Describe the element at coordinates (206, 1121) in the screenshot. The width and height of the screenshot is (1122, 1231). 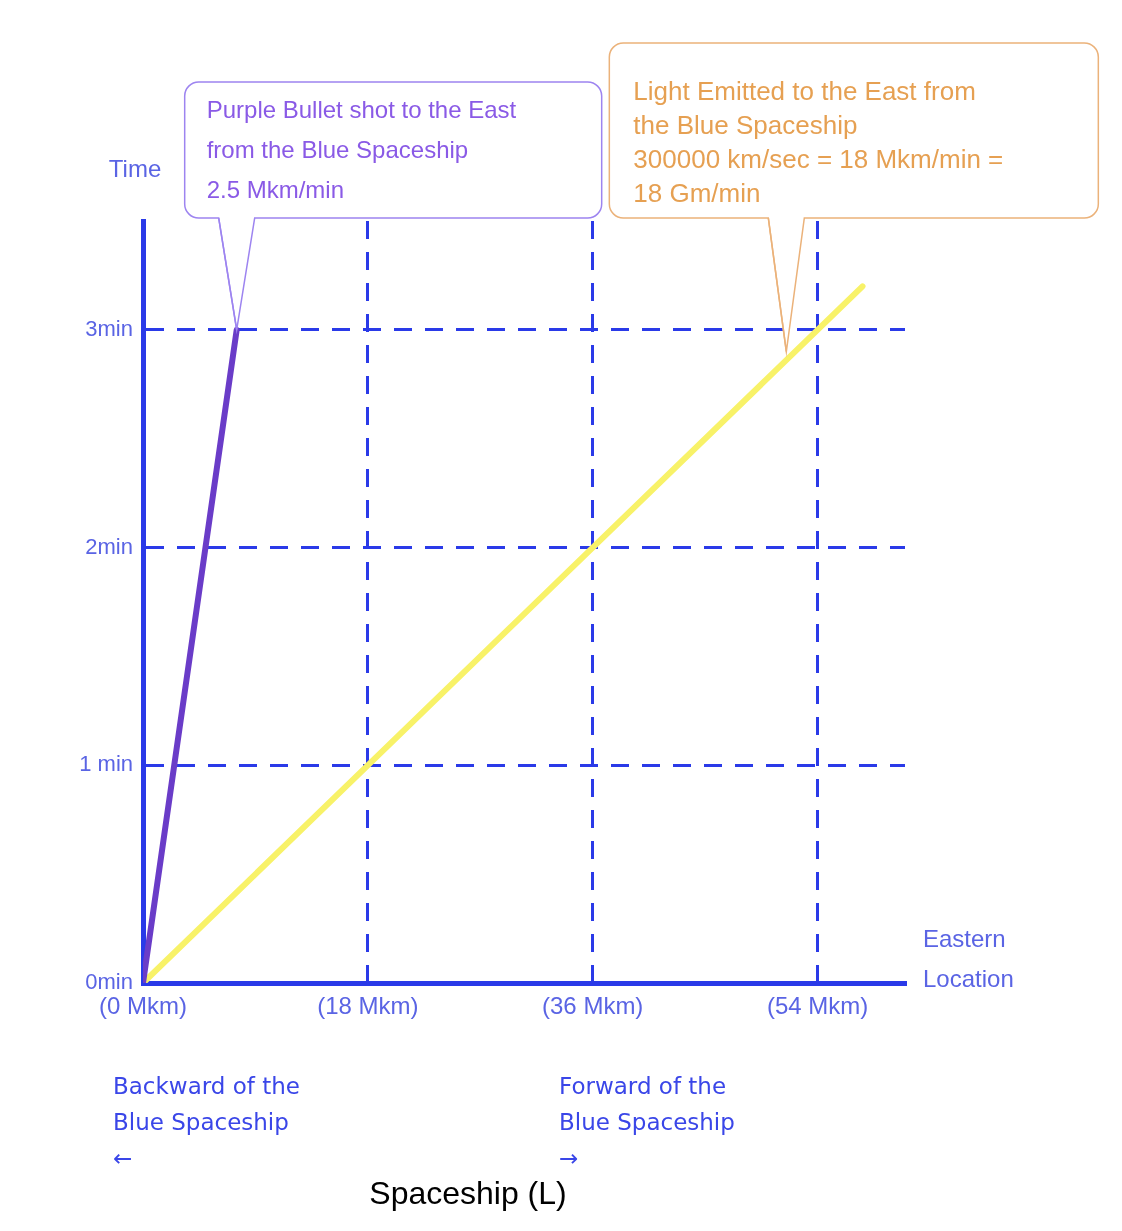
I see `text: Backward of the Blue Spaceship ←` at that location.